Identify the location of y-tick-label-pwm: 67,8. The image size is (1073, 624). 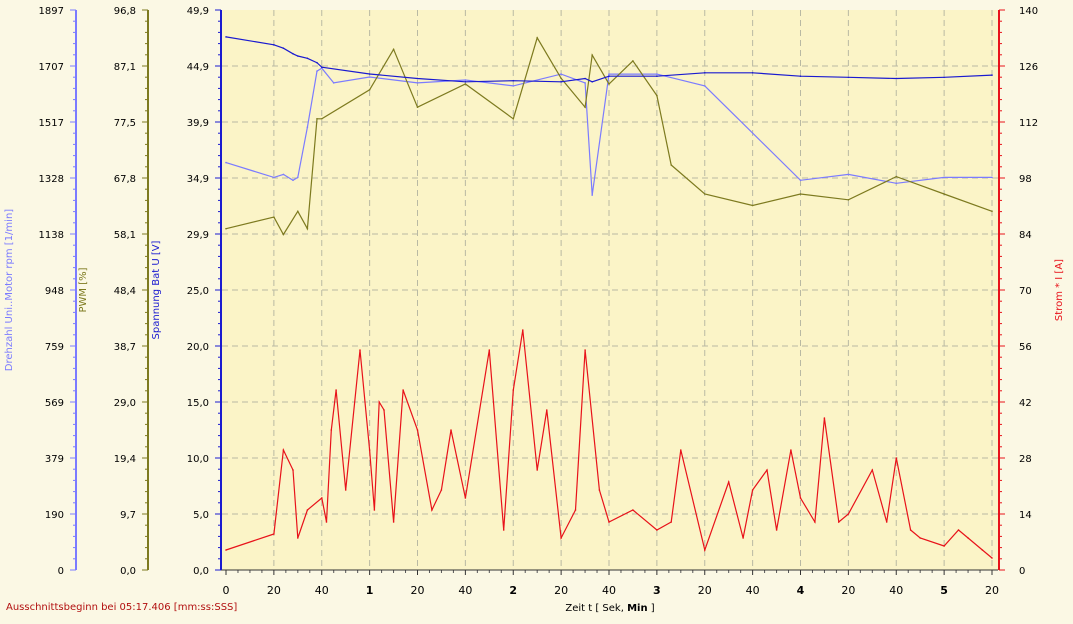
(125, 179).